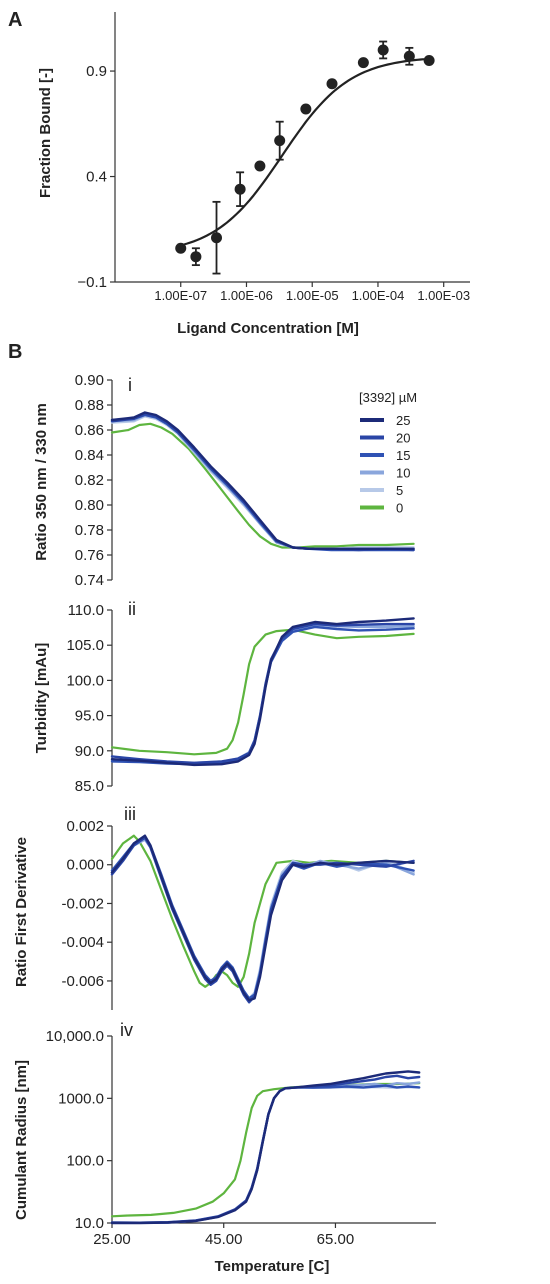 The height and width of the screenshot is (1284, 550). I want to click on panel-b-ii-ytick-label: 85.0, so click(89, 786).